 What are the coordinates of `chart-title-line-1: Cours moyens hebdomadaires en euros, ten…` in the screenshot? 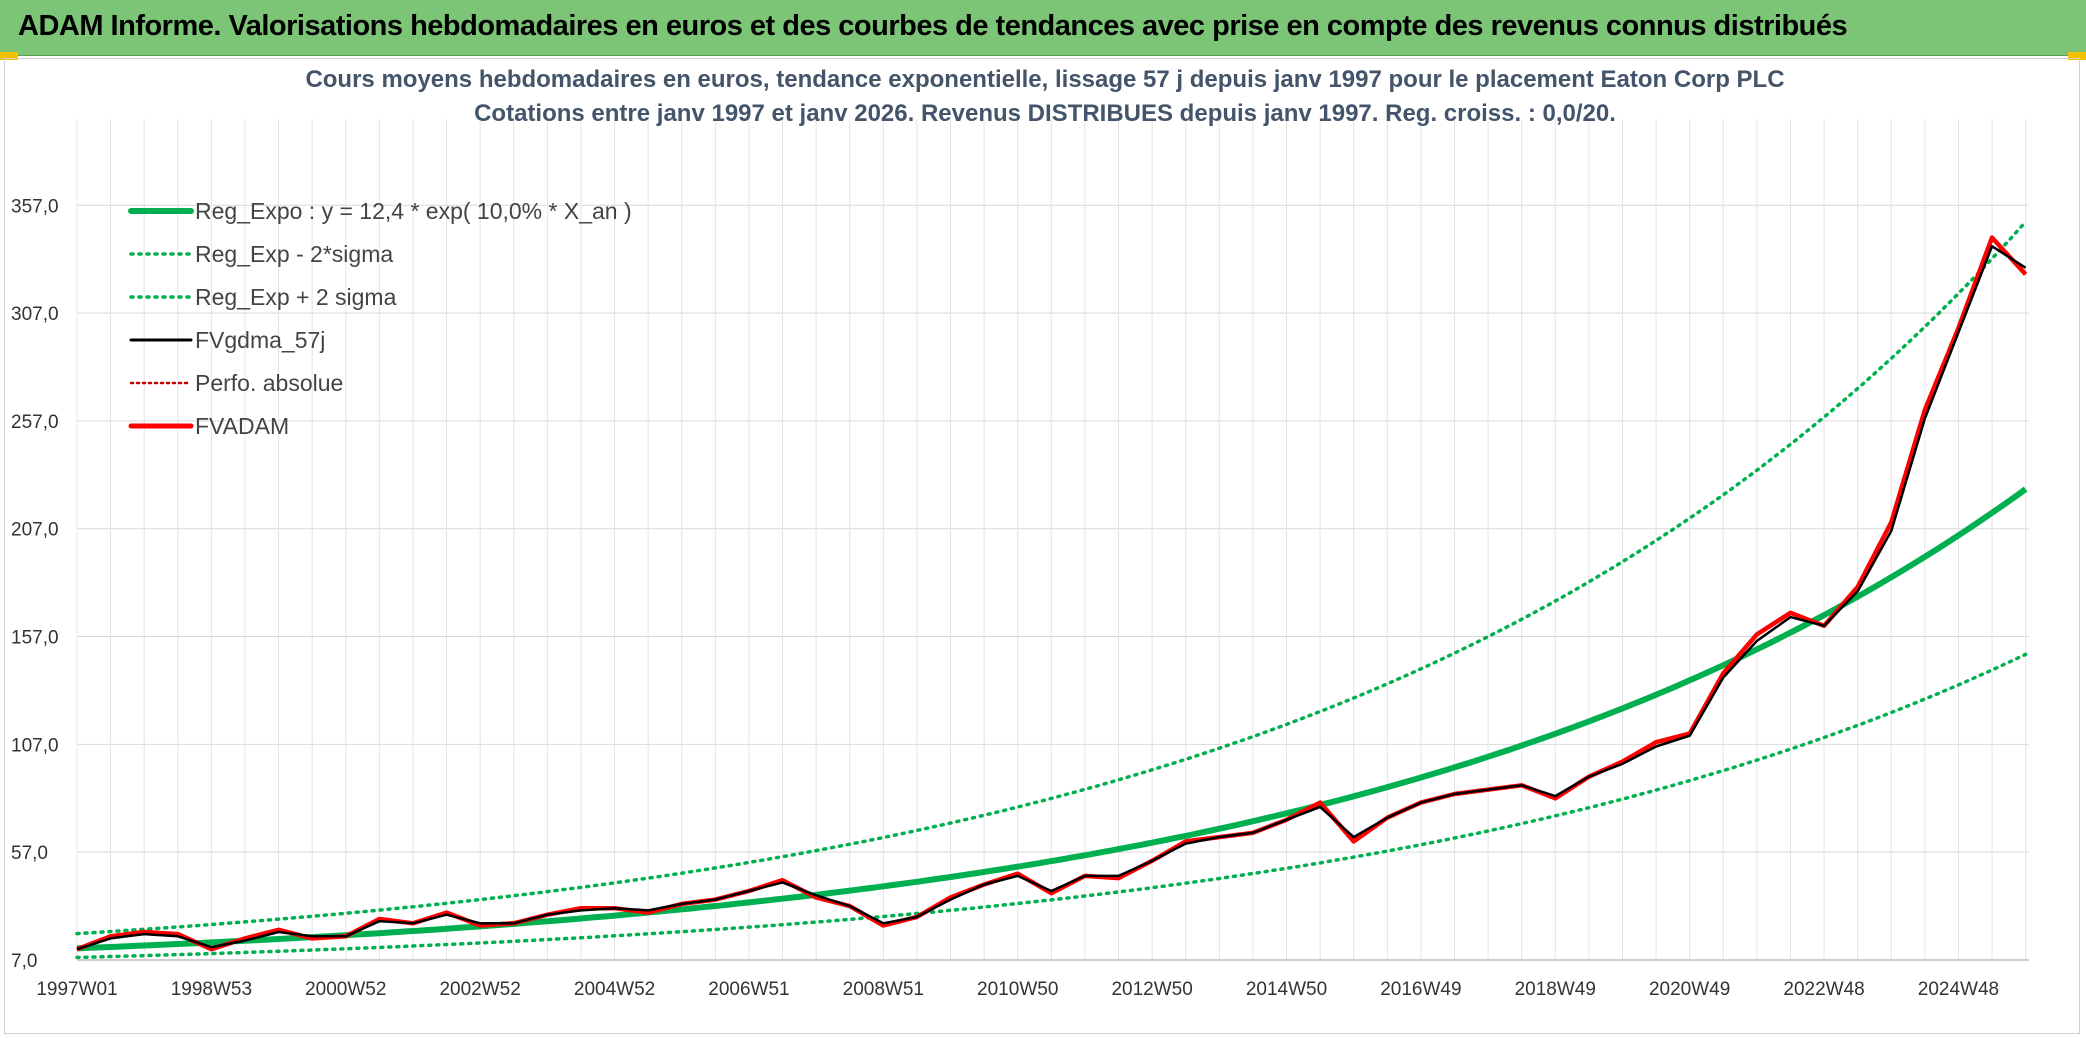 It's located at (1044, 79).